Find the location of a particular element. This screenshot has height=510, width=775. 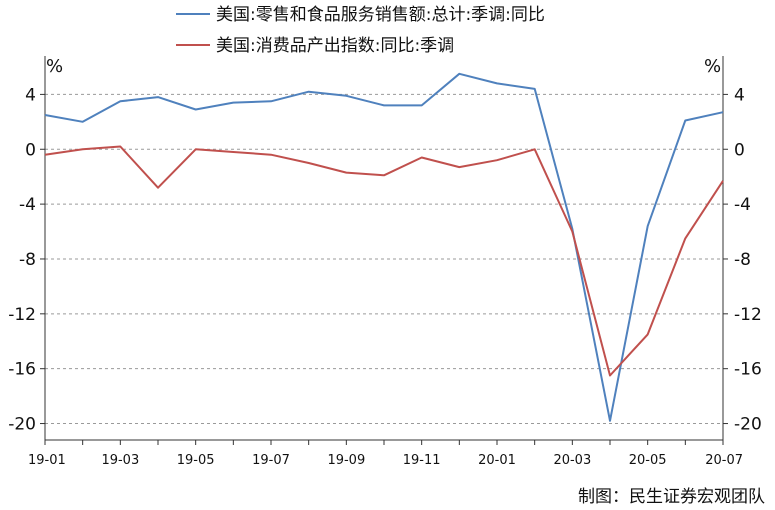

legend-label-1: 美国:零售和食品服务销售额:总计:季调:同比 is located at coordinates (380, 15).